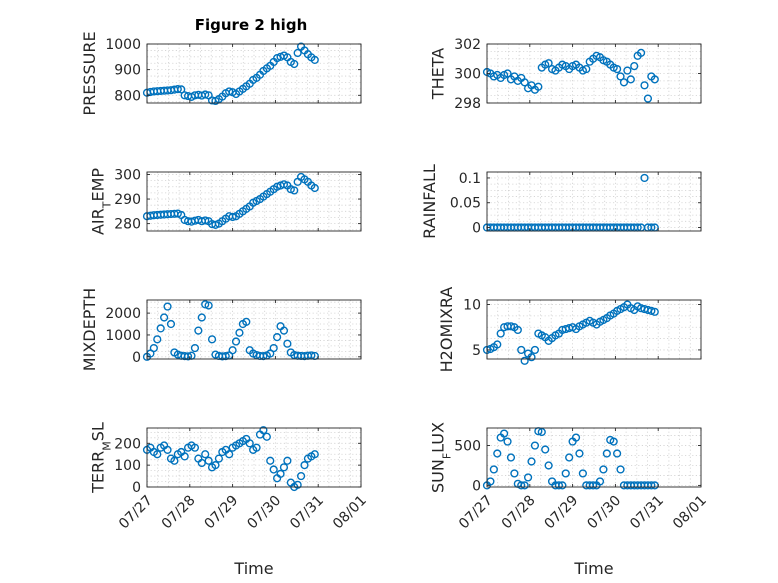 This screenshot has width=778, height=583. Describe the element at coordinates (569, 329) in the screenshot. I see `subplot-6: 5 10 H2OMIXRA` at that location.